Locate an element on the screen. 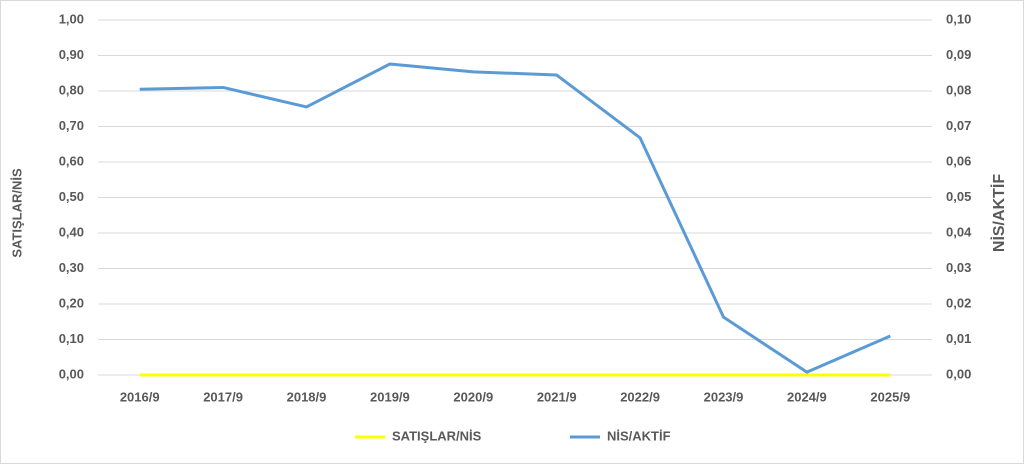 The height and width of the screenshot is (464, 1024). y-tick-label: 0,70 is located at coordinates (71, 125).